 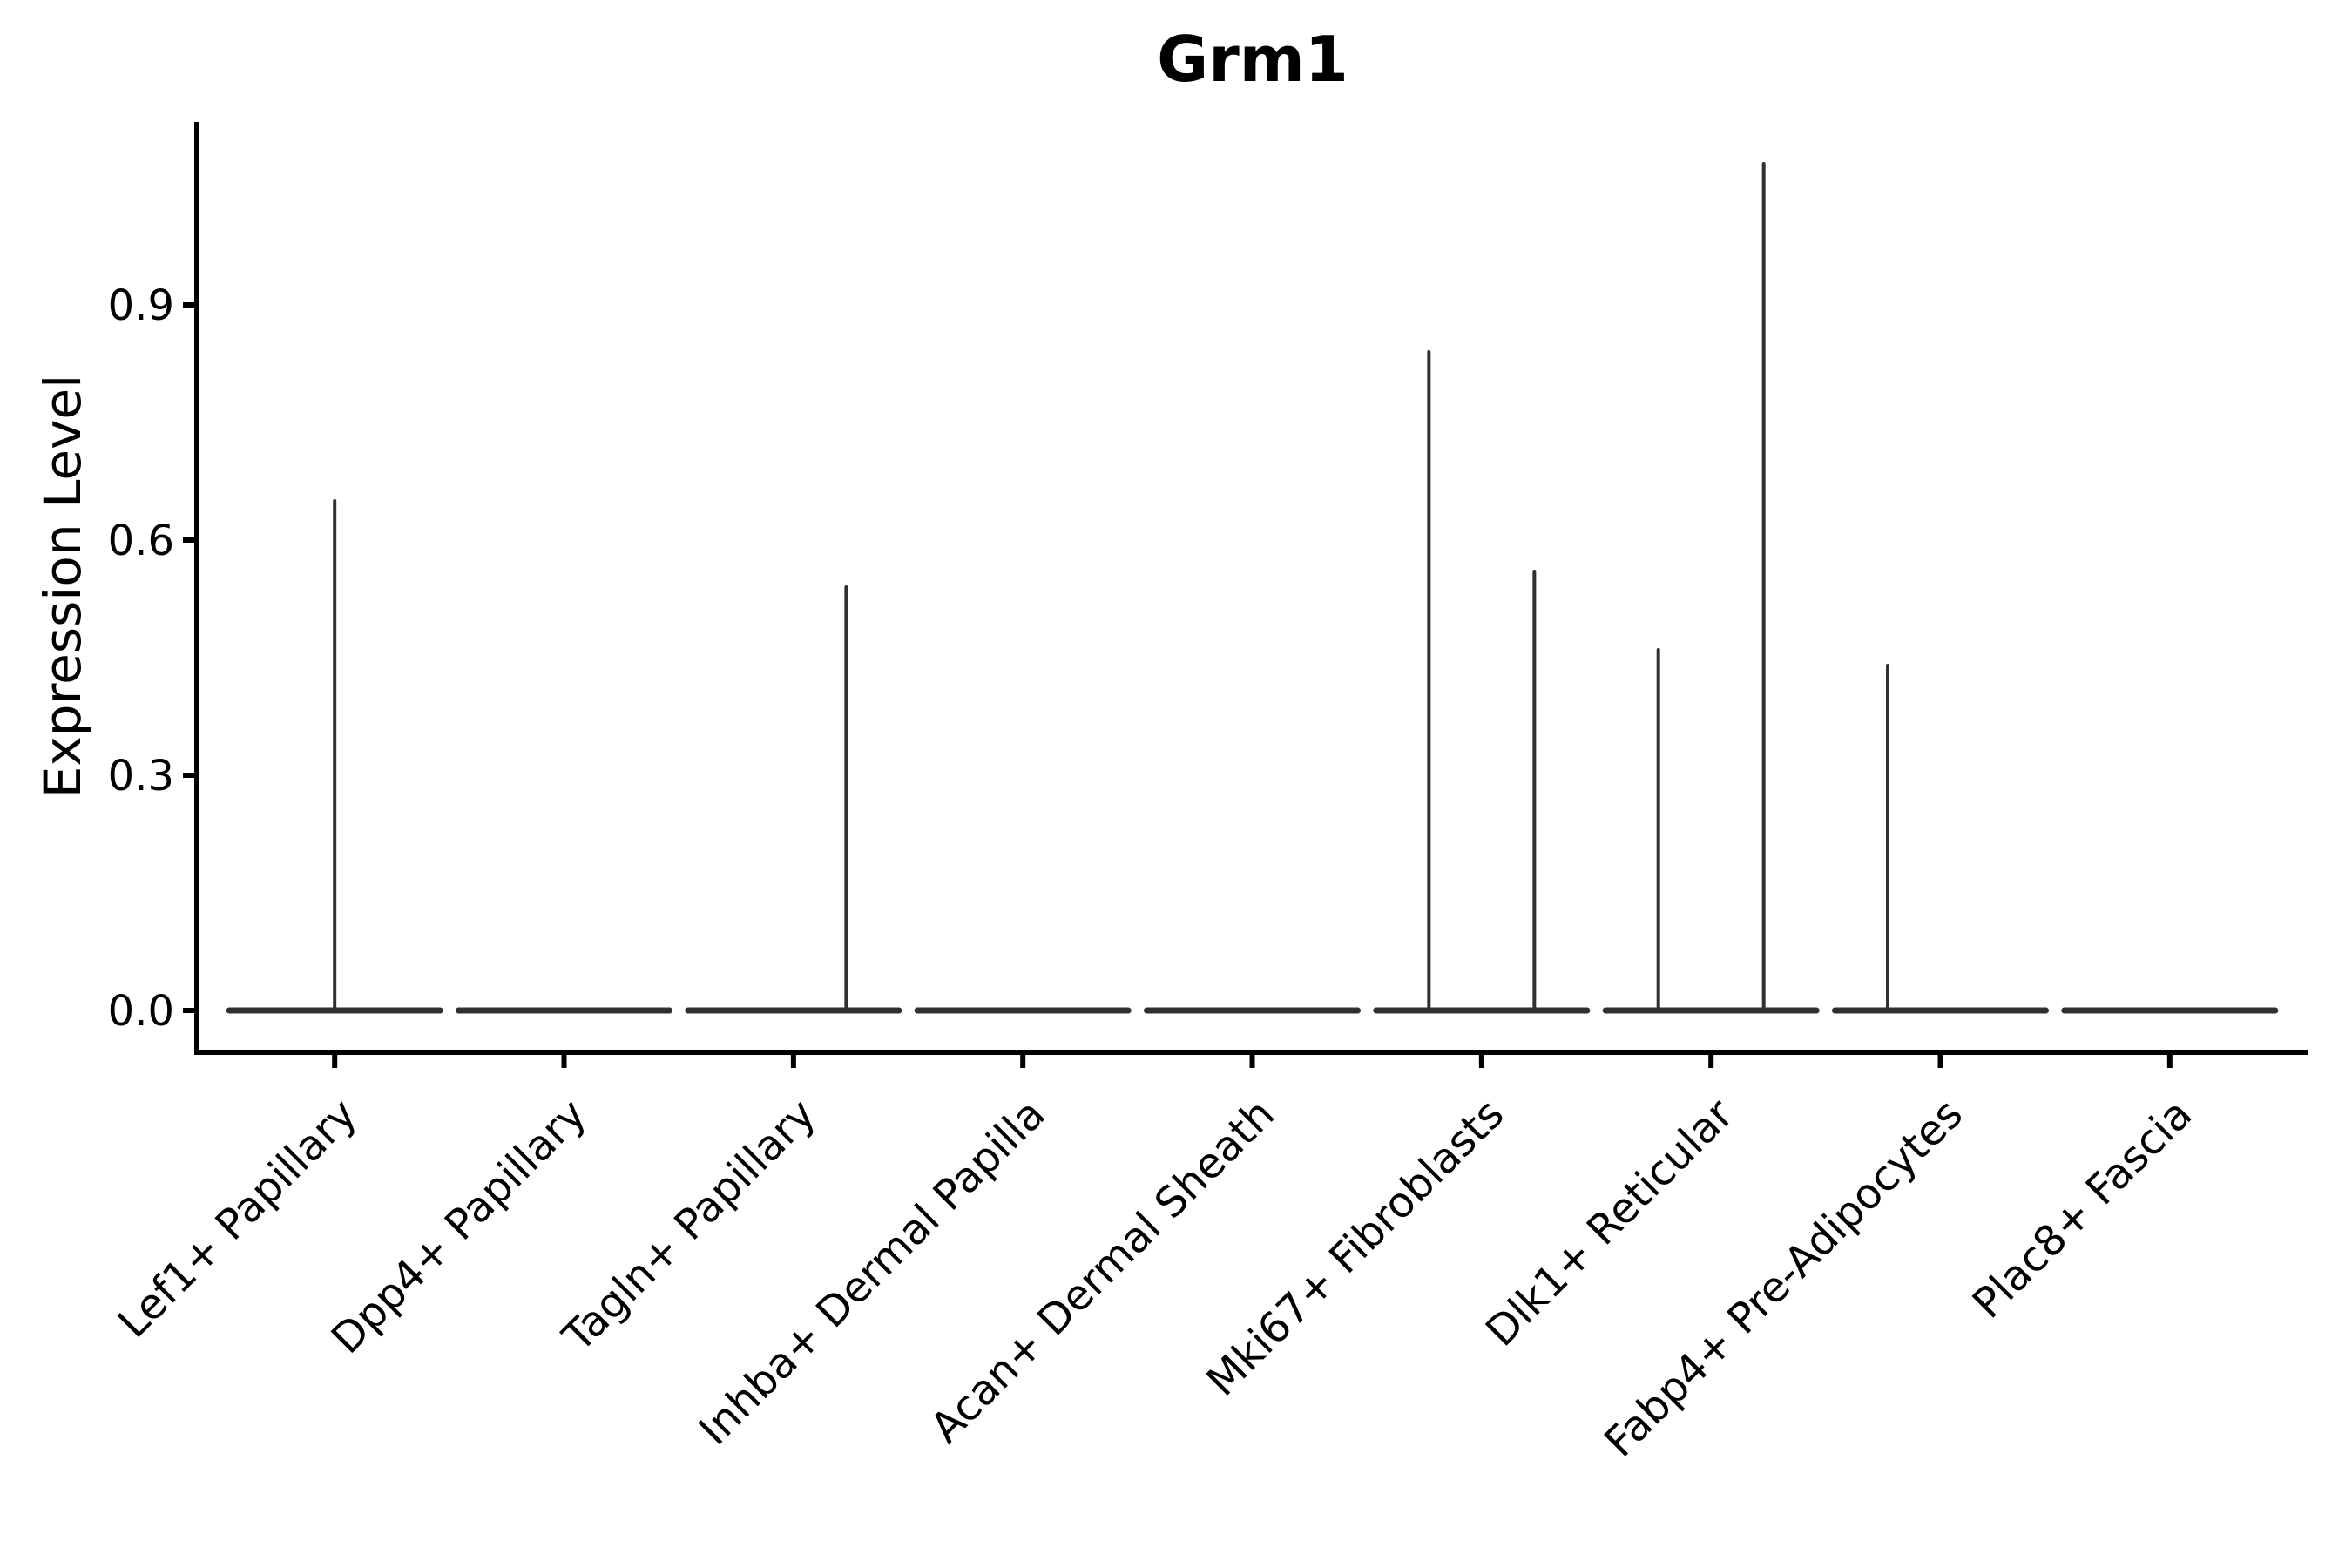 What do you see at coordinates (141, 541) in the screenshot?
I see `y-tick-label: 0.6` at bounding box center [141, 541].